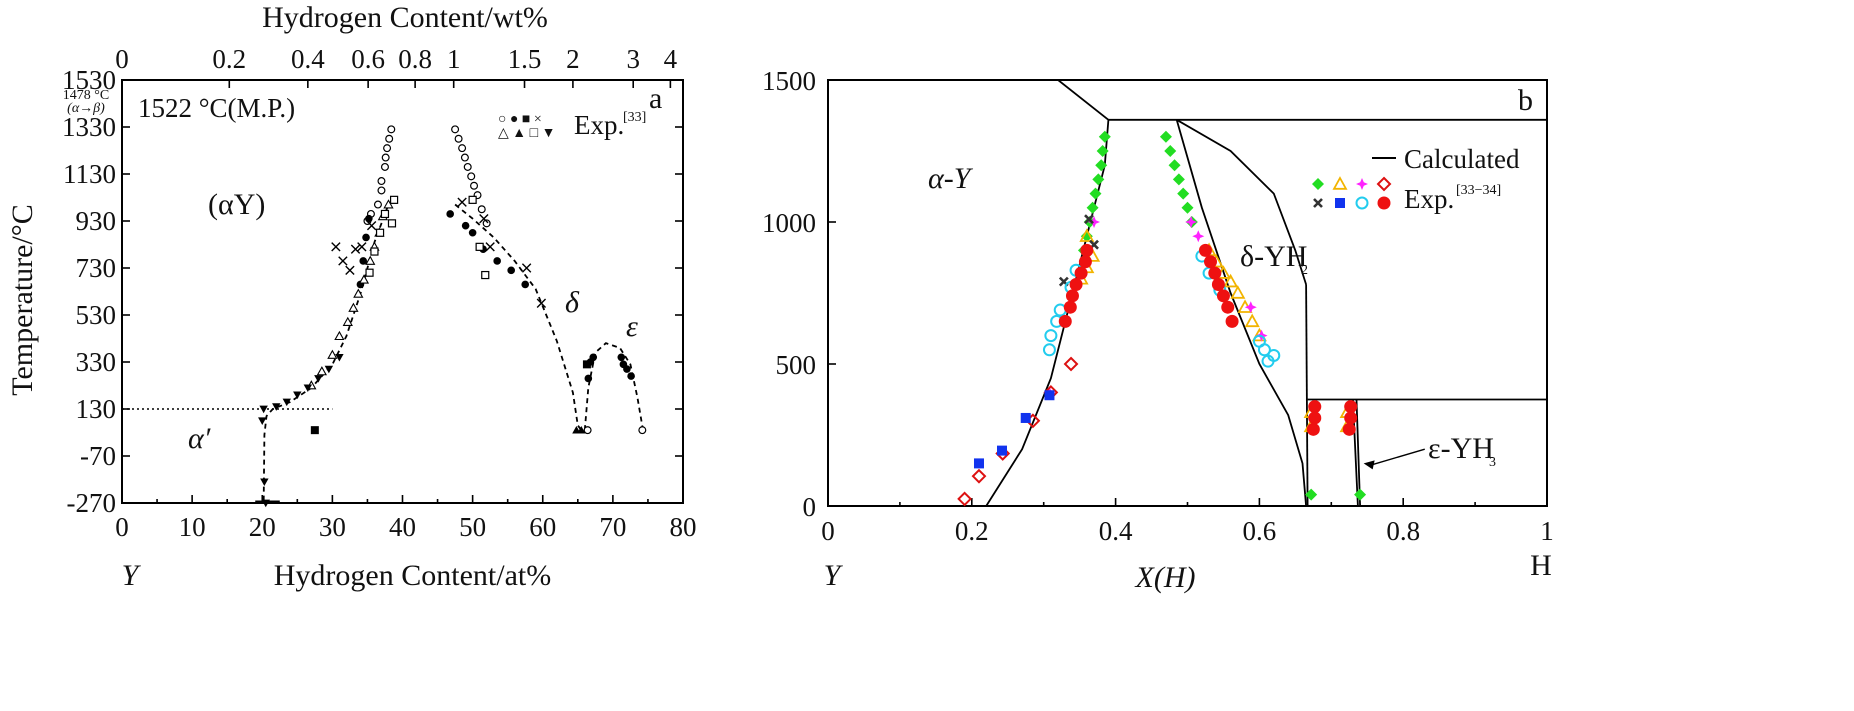 The image size is (1854, 711). I want to click on legend-marker-cyan-circle, so click(1362, 203).